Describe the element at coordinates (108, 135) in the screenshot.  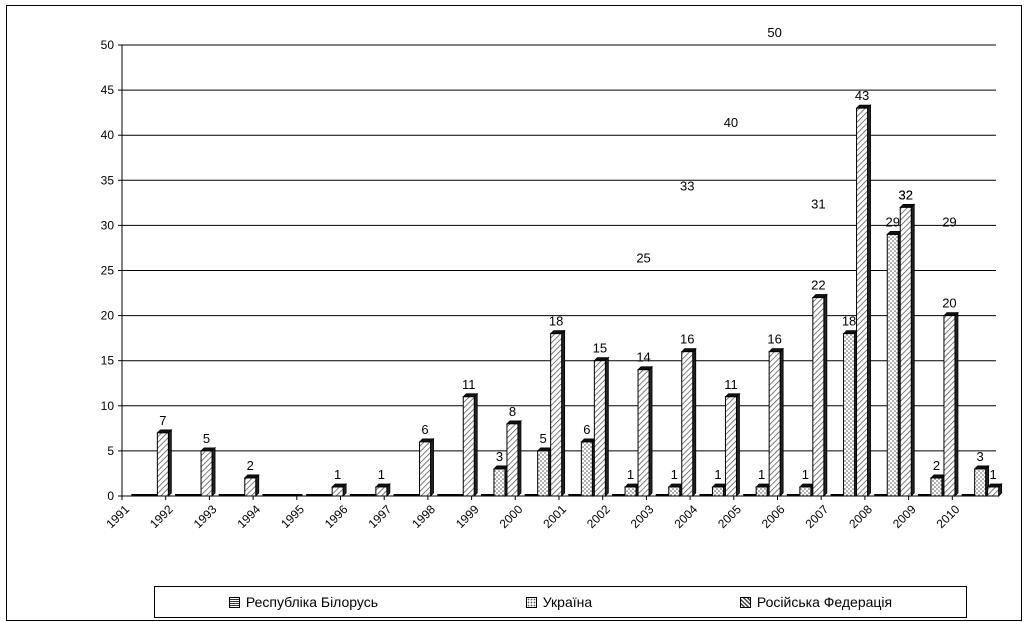
I see `y-tick-label: 40` at that location.